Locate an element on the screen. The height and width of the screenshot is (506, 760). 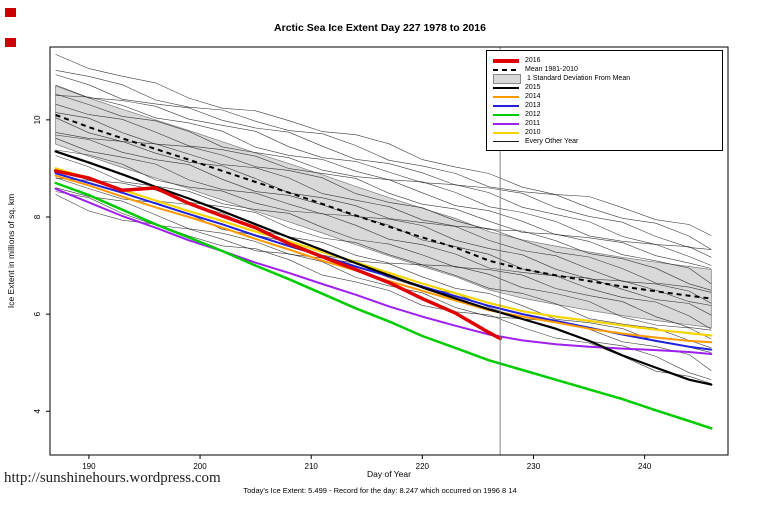
legend-label: 2015 is located at coordinates (533, 87).